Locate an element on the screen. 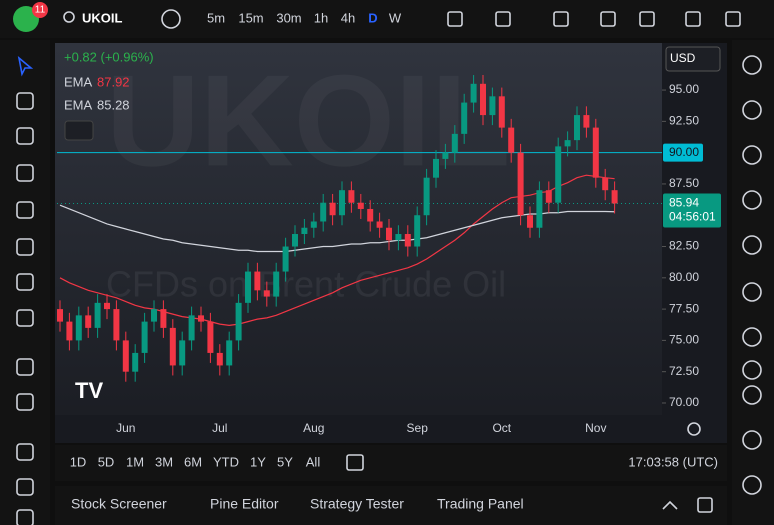 Image resolution: width=774 pixels, height=525 pixels. interval: 30m is located at coordinates (288, 17).